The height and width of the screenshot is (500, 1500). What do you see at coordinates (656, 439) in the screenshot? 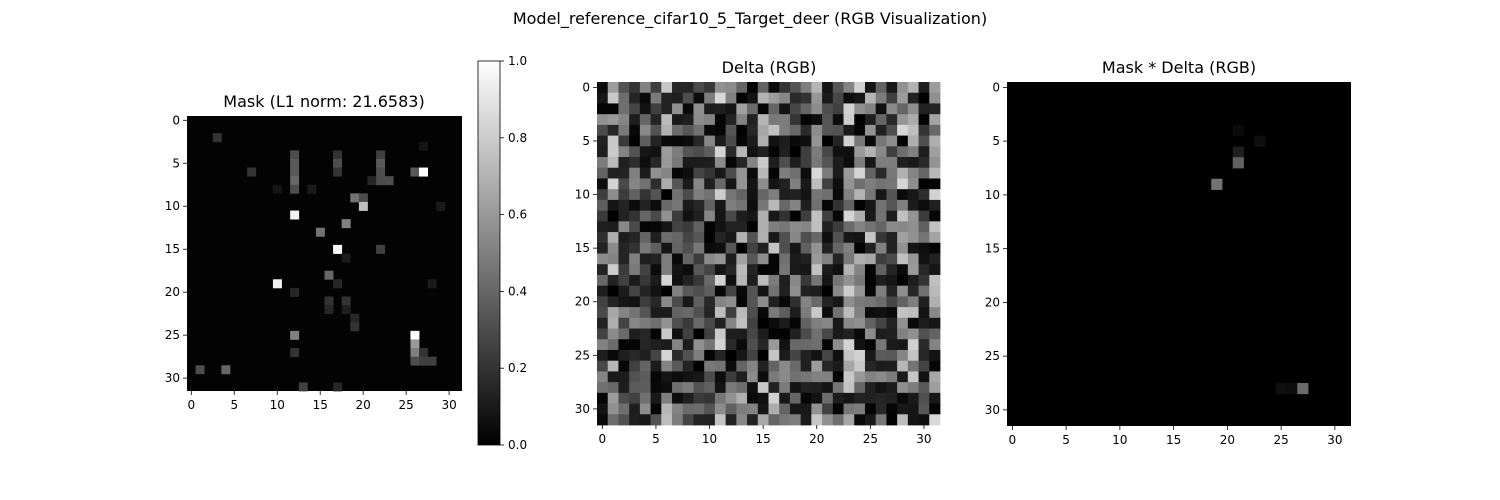
I see `x-tick-label: 5` at bounding box center [656, 439].